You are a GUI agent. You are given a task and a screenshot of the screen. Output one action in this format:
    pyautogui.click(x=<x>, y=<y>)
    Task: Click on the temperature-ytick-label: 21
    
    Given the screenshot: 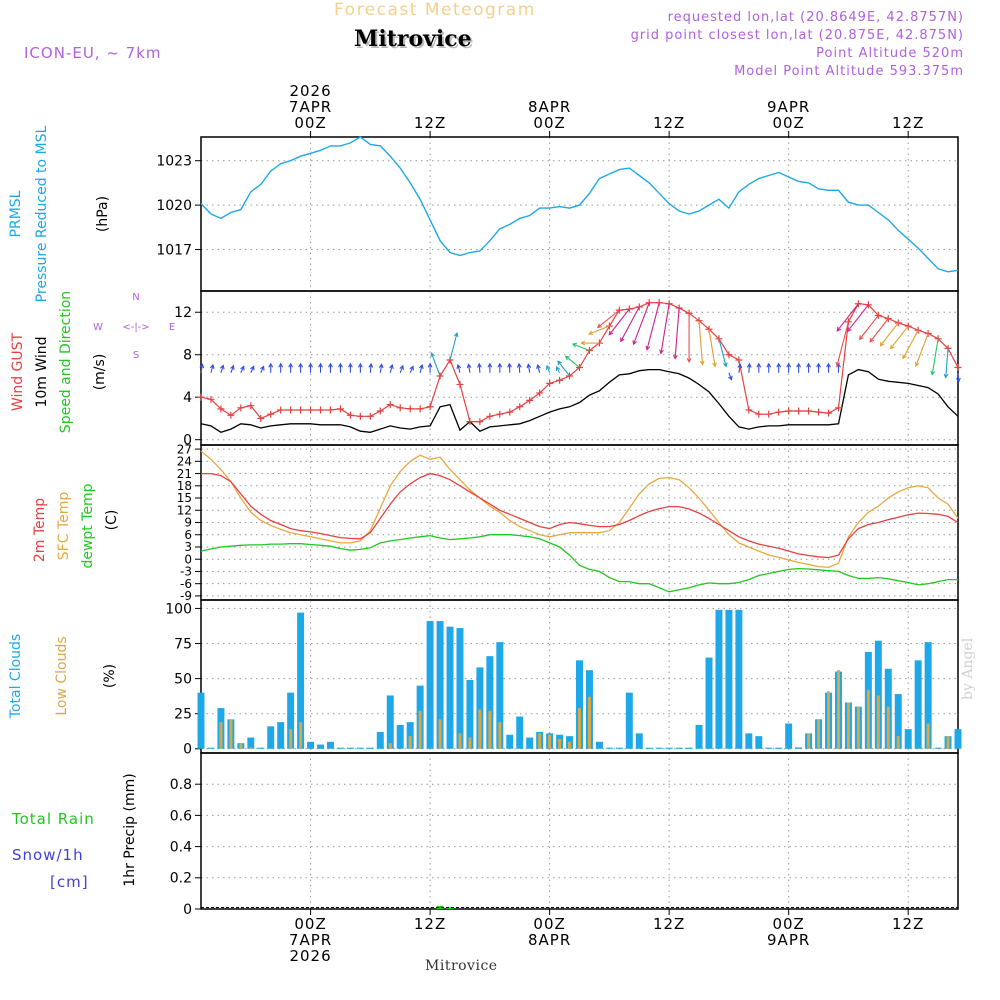 What is the action you would take?
    pyautogui.click(x=184, y=474)
    